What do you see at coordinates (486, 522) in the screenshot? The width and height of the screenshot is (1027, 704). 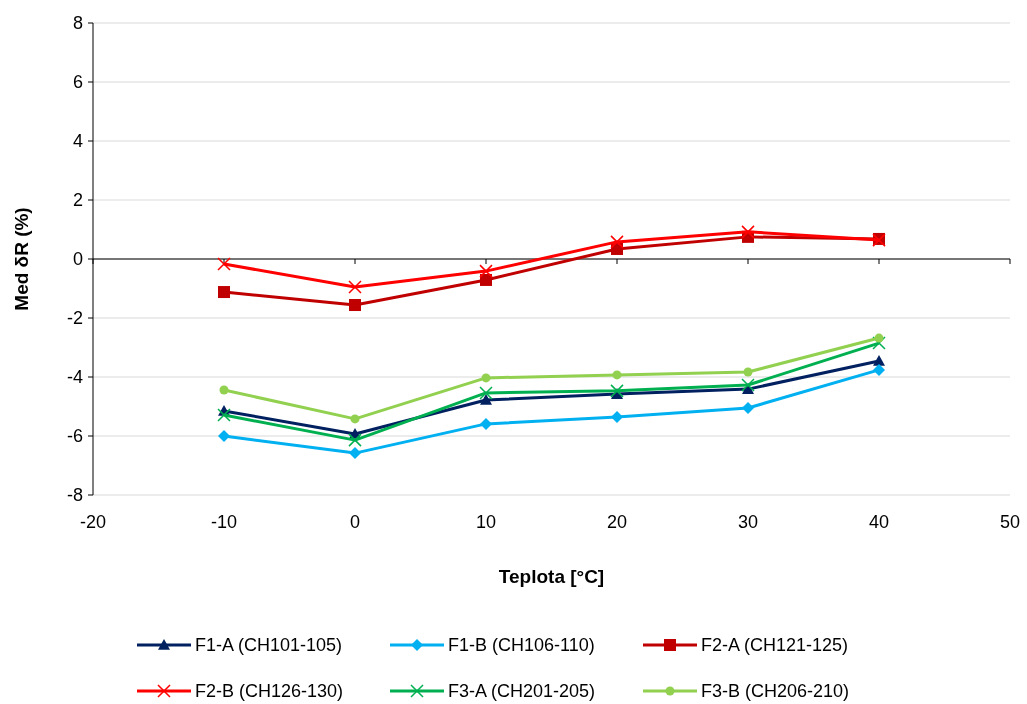 I see `x-tick-label: 10` at bounding box center [486, 522].